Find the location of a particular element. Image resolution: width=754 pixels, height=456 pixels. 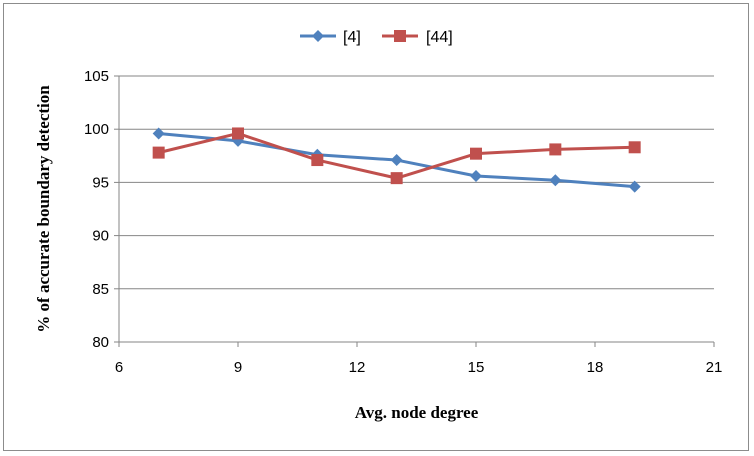

legend-item: [4] is located at coordinates (330, 37).